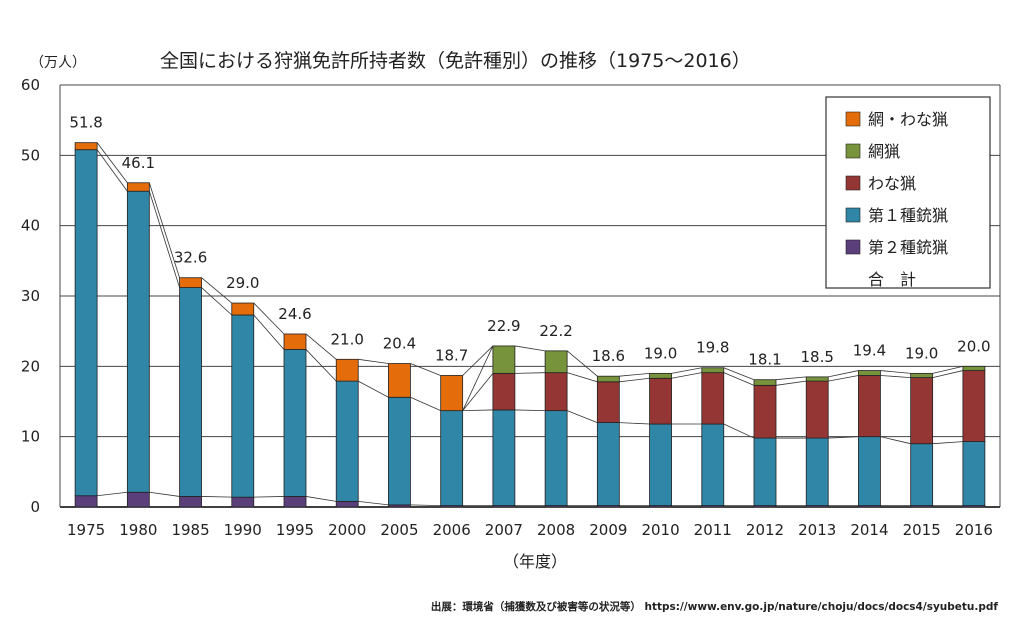  What do you see at coordinates (817, 530) in the screenshot?
I see `x-tick-label: 2013` at bounding box center [817, 530].